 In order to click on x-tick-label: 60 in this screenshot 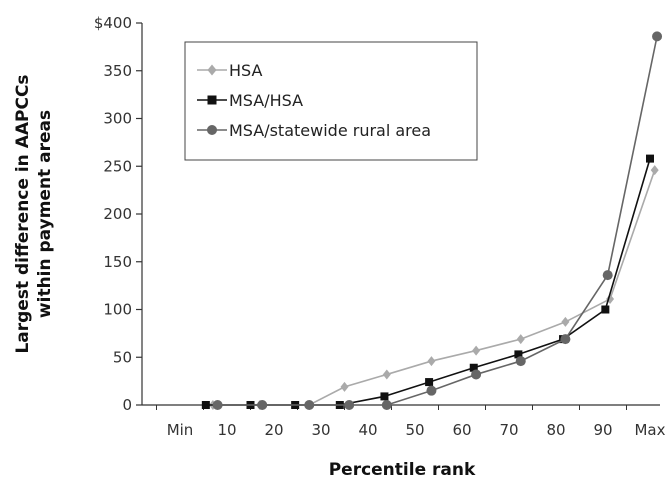, I will do `click(461, 430)`.